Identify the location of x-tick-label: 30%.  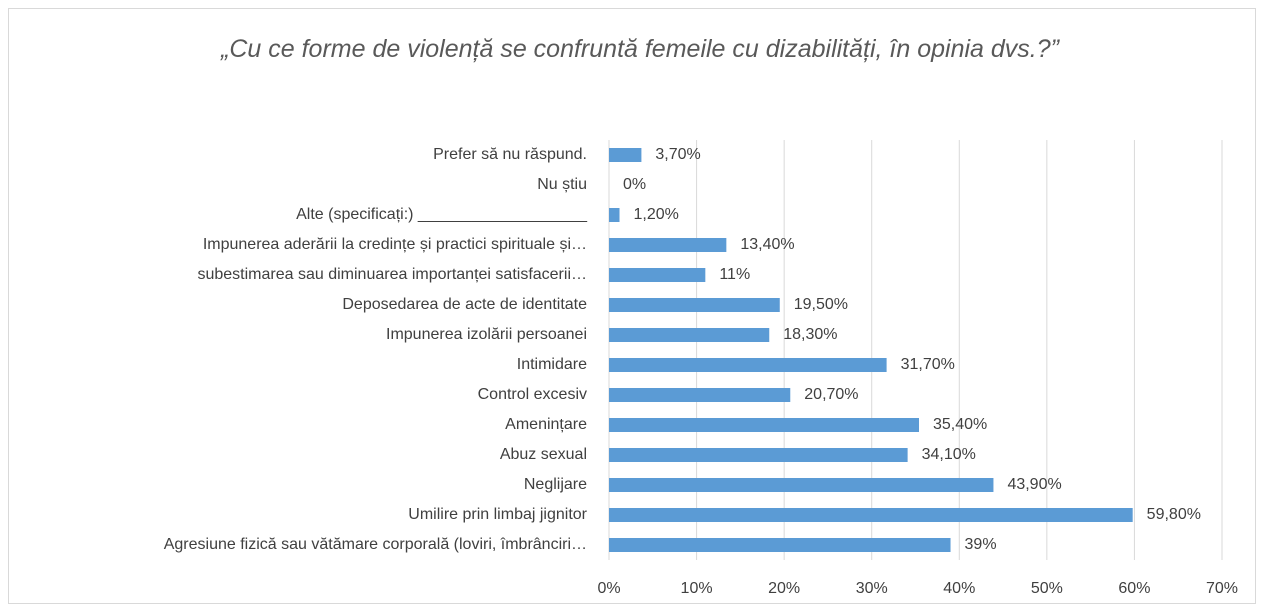
(872, 588).